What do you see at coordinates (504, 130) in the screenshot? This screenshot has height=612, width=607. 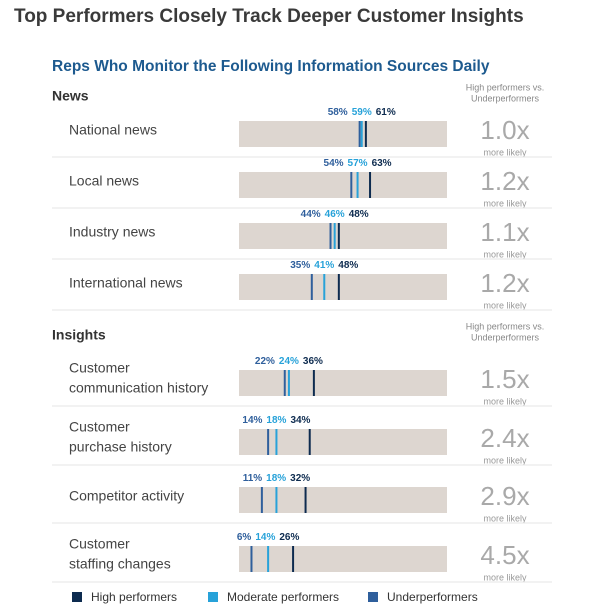 I see `ratio: 1.0x` at bounding box center [504, 130].